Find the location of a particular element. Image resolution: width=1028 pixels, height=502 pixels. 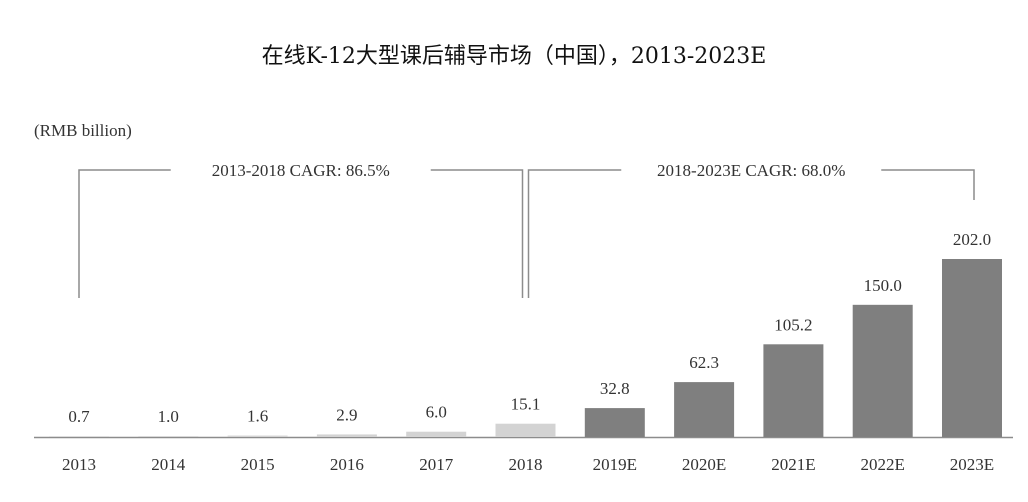

x-tick-label-2013: 2013 is located at coordinates (79, 464).